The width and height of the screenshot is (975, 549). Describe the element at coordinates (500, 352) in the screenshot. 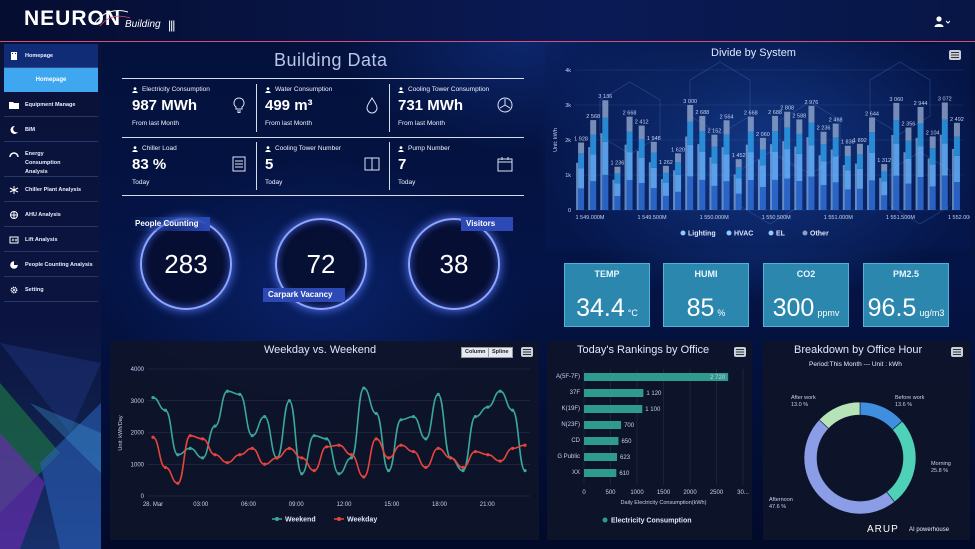

I see `spline-button: Spline` at that location.